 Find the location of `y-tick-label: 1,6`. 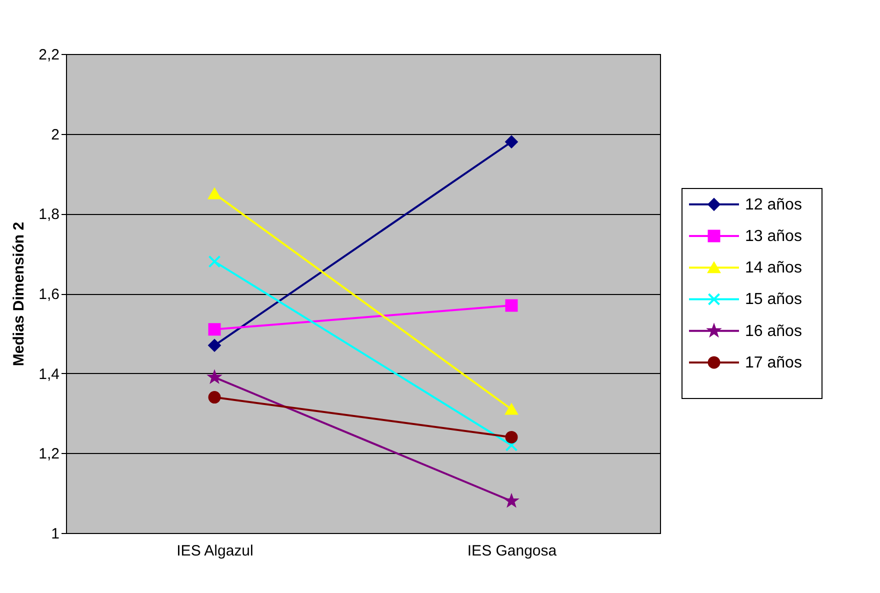

y-tick-label: 1,6 is located at coordinates (49, 294).